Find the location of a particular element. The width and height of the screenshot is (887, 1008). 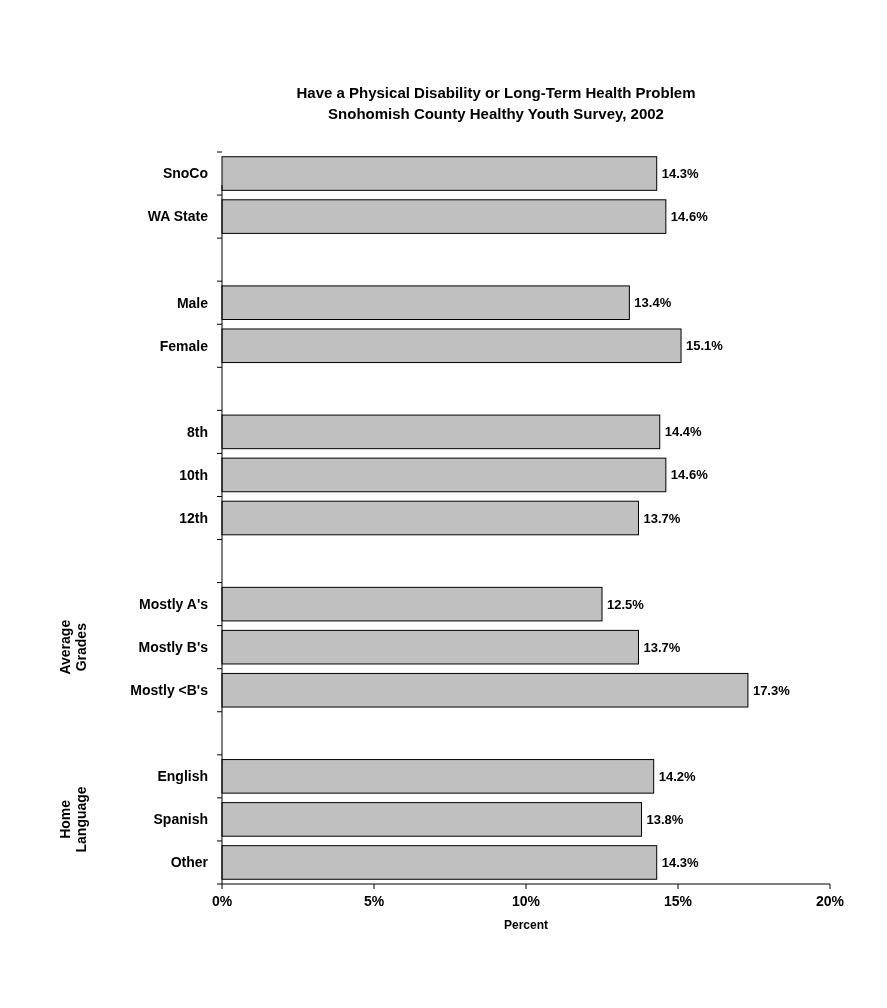

chart-subtitle: Snohomish County Healthy Youth Survey, 2002 is located at coordinates (496, 113).